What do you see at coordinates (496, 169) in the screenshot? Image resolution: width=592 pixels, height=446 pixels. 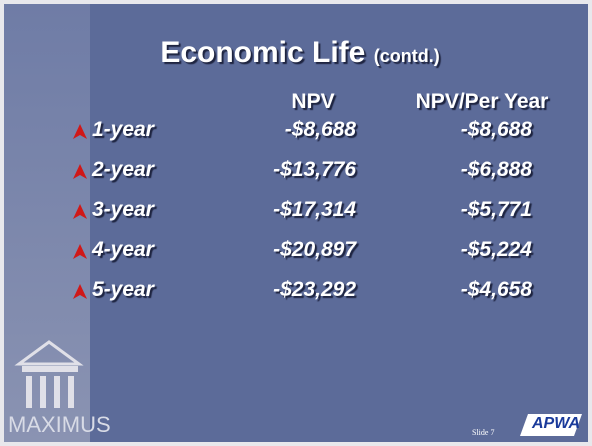 I see `npv-per-year: -$6,888` at bounding box center [496, 169].